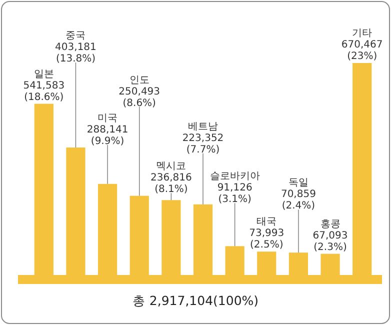  I want to click on data-label: 91,126 (3.1%), so click(234, 194).